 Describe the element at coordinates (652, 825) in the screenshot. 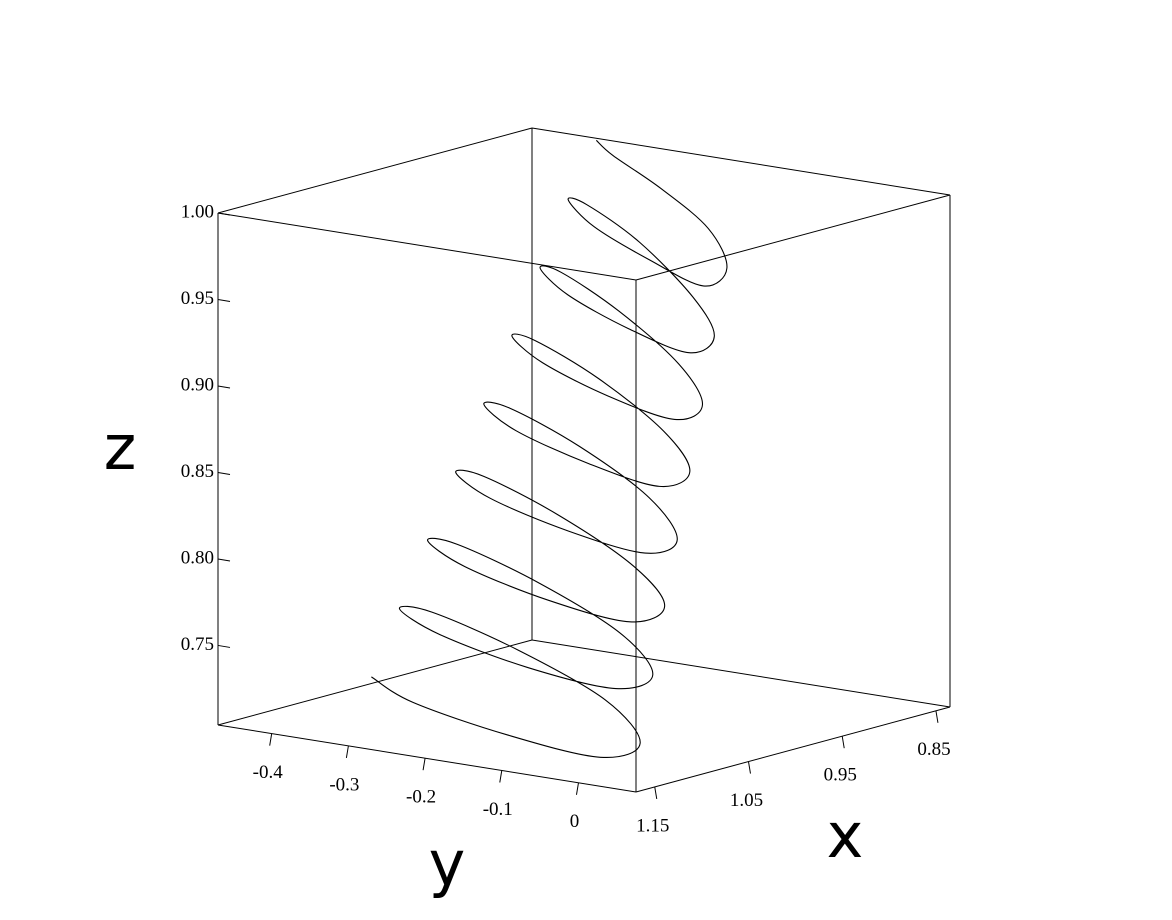

I see `x-tick-label: 1.15` at that location.